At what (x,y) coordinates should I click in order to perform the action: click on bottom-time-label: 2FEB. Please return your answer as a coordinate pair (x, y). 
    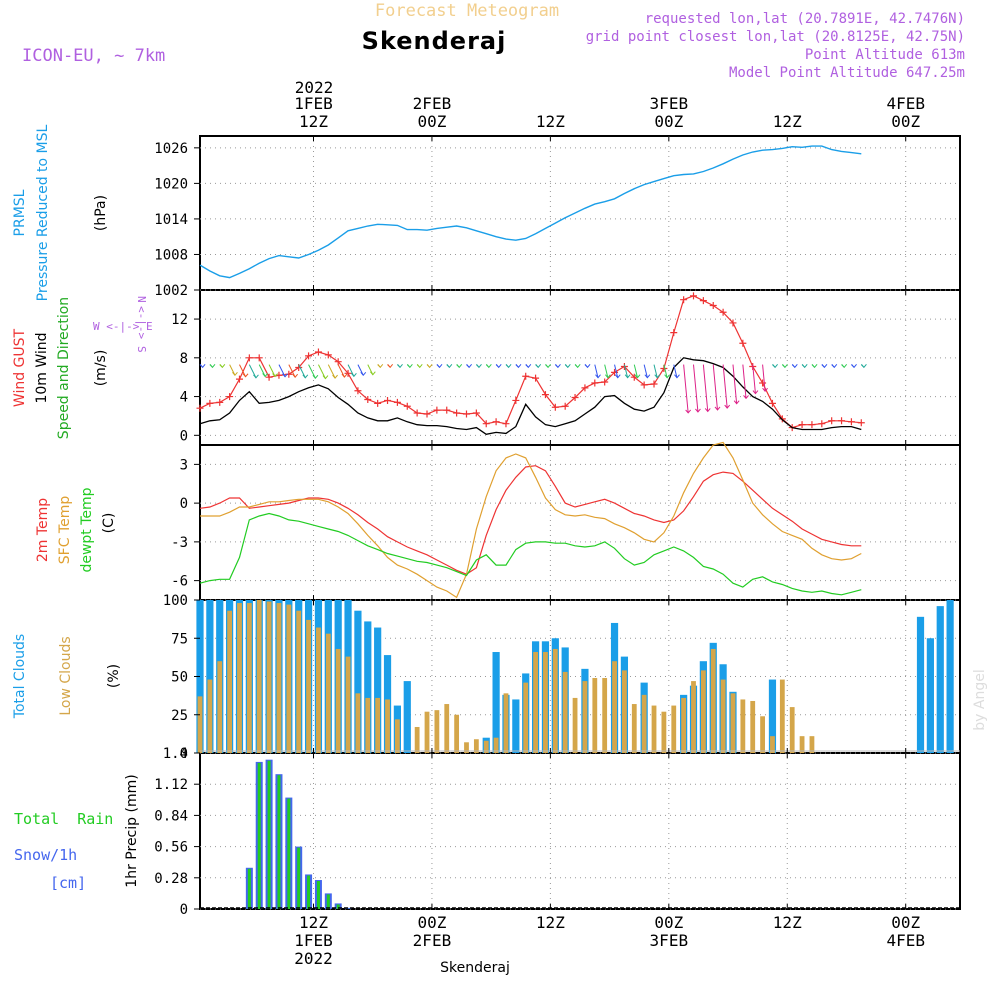
    Looking at the image, I should click on (432, 940).